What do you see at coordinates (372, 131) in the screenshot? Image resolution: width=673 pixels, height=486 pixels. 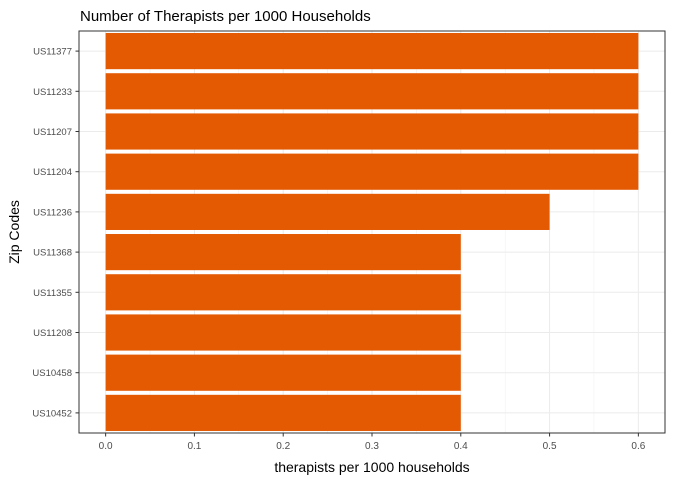 I see `bar-us11207` at bounding box center [372, 131].